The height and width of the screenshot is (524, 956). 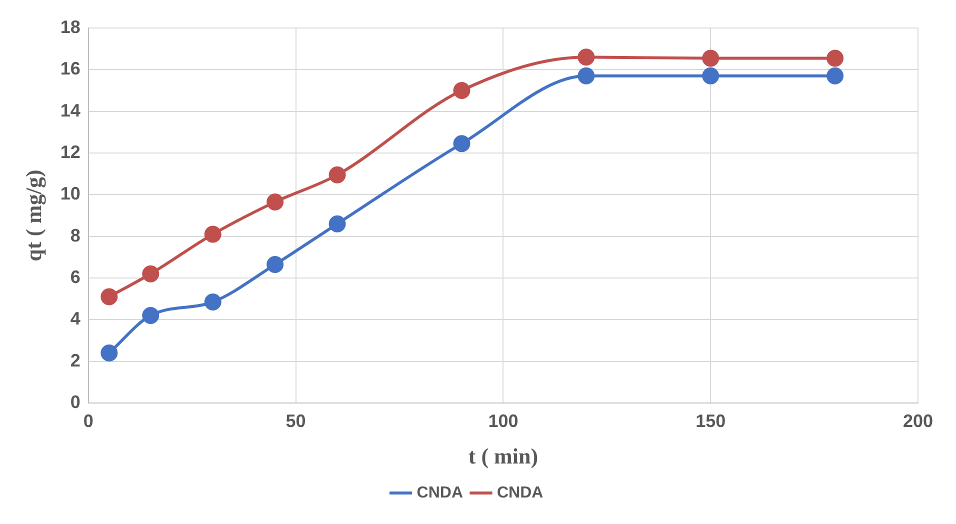 What do you see at coordinates (70, 26) in the screenshot?
I see `y-tick-label: 18` at bounding box center [70, 26].